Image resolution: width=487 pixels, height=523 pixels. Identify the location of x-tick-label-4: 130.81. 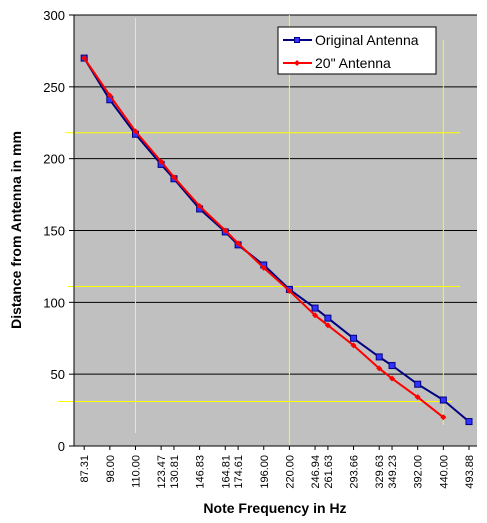
(175, 472).